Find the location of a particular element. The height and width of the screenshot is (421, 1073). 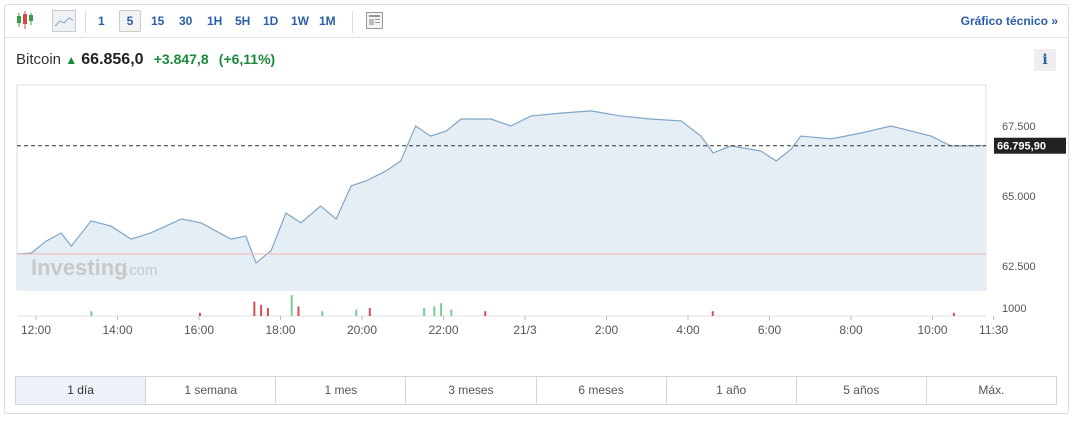

x-tick-label: 16:00 is located at coordinates (199, 330).